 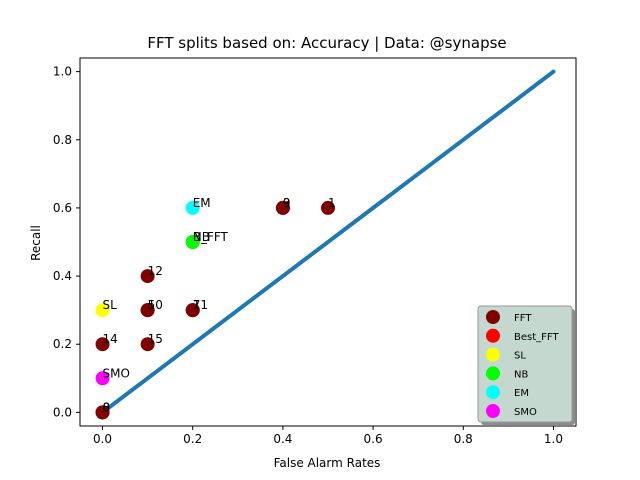 I want to click on legend-marker-smo, so click(x=493, y=411).